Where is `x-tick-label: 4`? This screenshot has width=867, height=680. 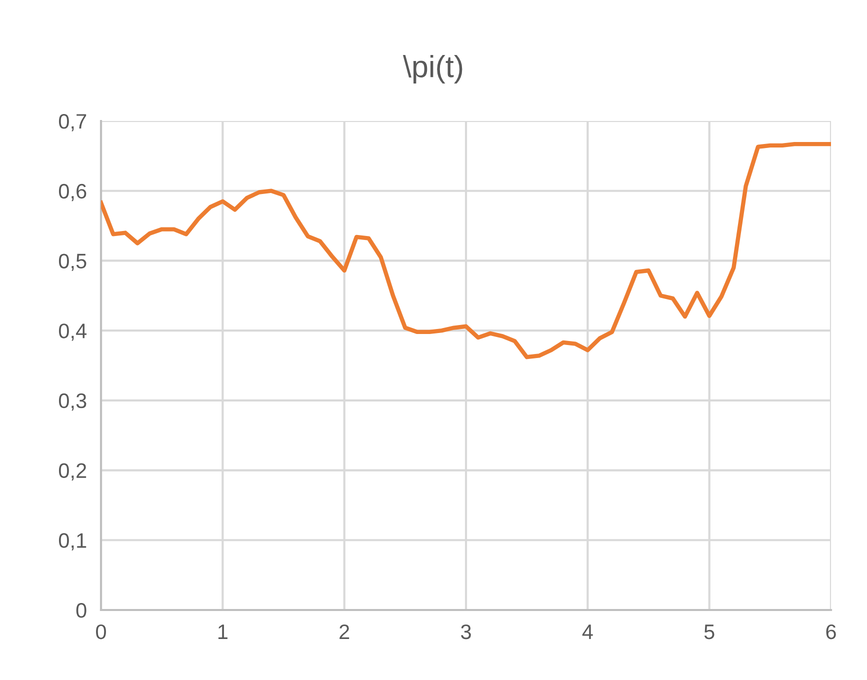 x-tick-label: 4 is located at coordinates (587, 631).